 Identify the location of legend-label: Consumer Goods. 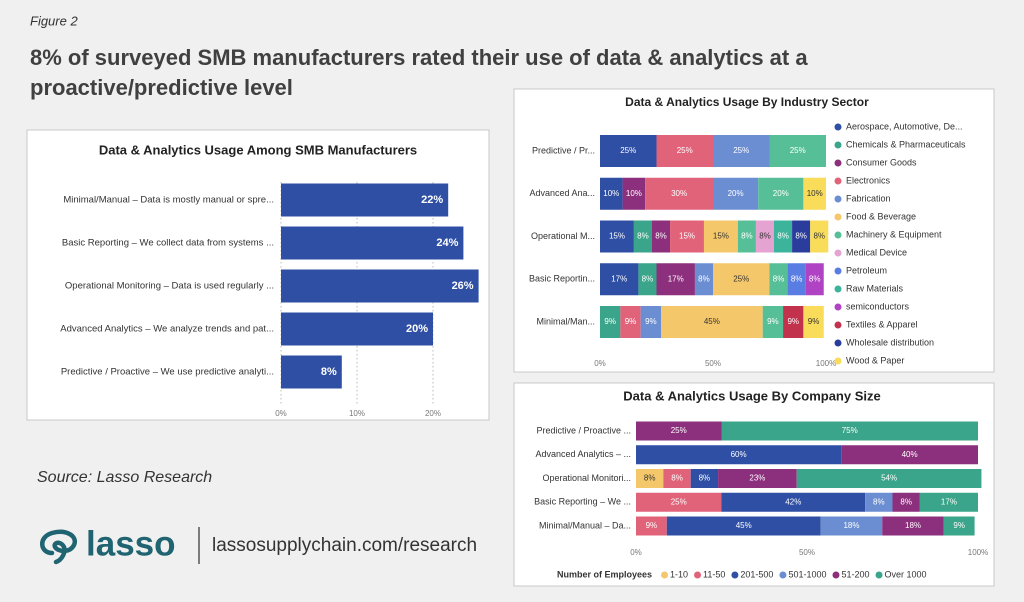
(881, 162).